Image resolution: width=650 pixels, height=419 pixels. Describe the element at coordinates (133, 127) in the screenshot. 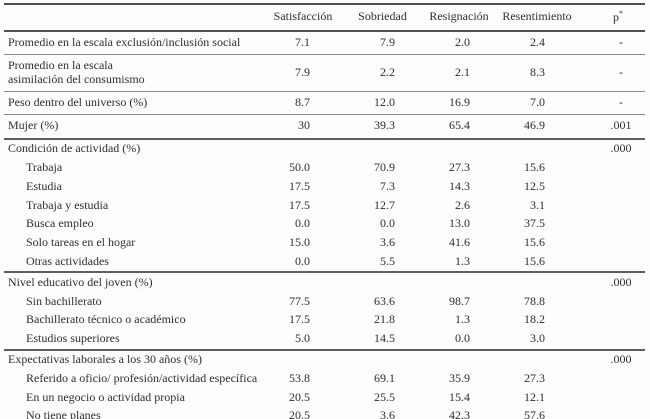

I see `row-label: Mujer (%)` at that location.